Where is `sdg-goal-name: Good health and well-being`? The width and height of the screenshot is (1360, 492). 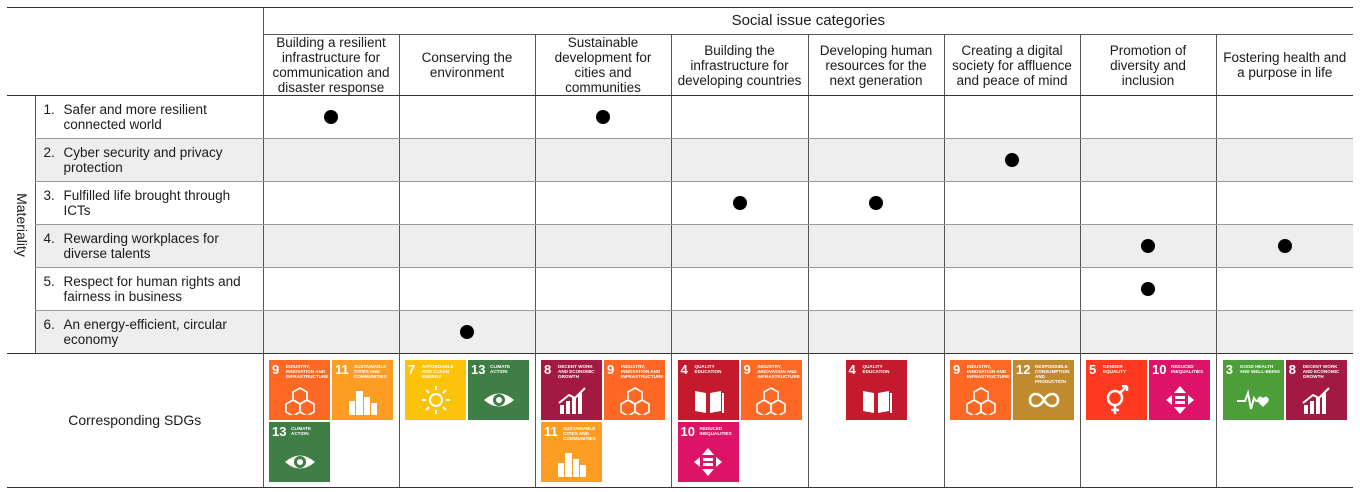 sdg-goal-name: Good health and well-being is located at coordinates (1260, 369).